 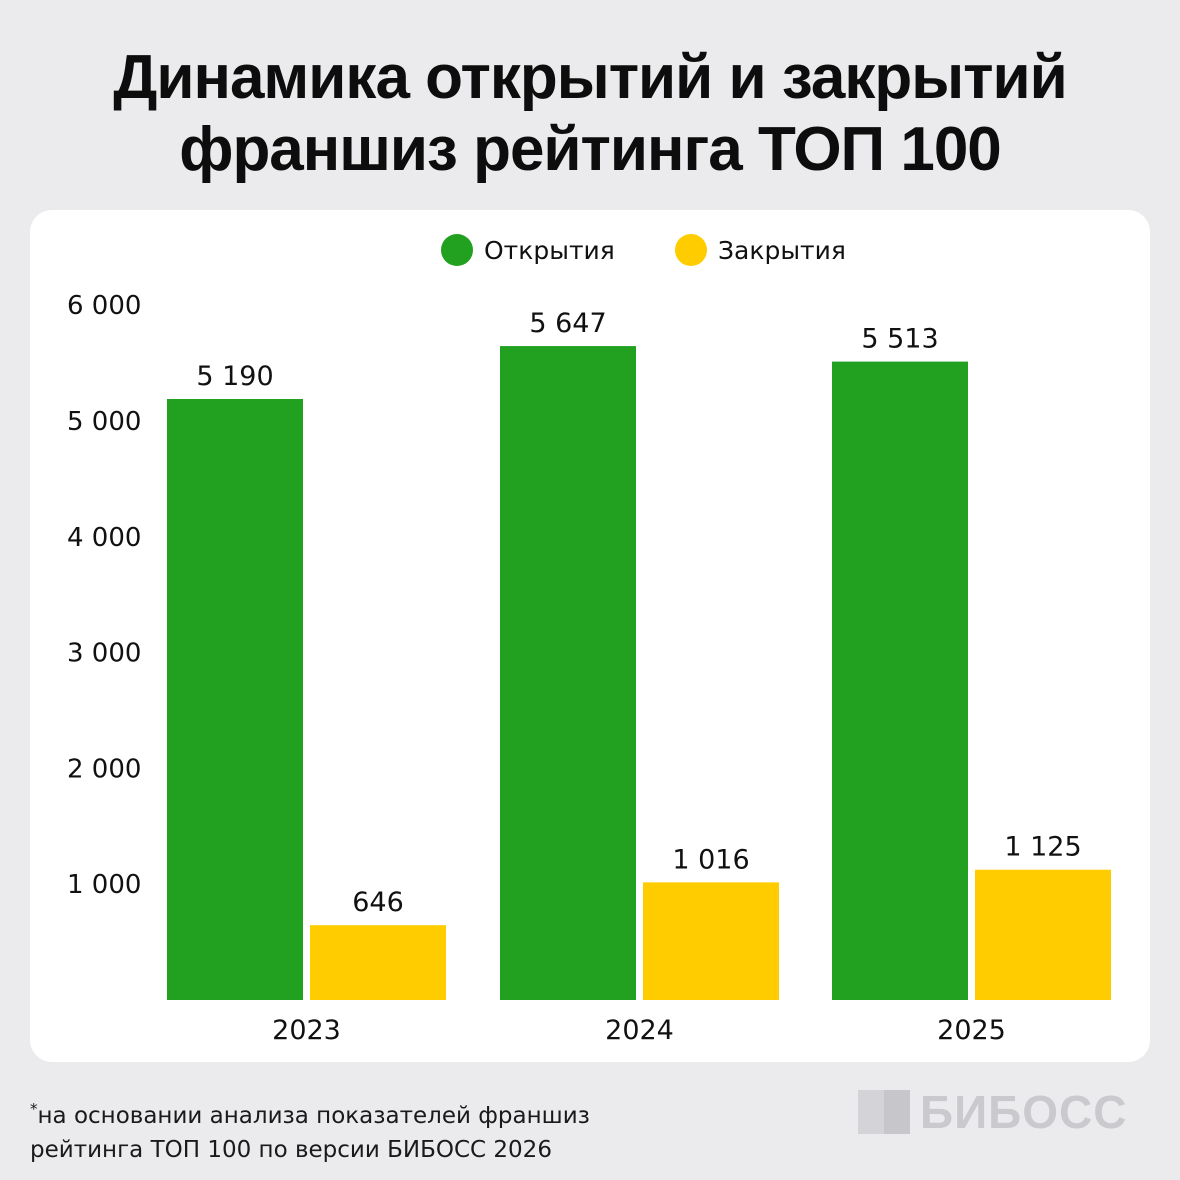 I want to click on y-tick-label: 4 000, so click(x=104, y=538).